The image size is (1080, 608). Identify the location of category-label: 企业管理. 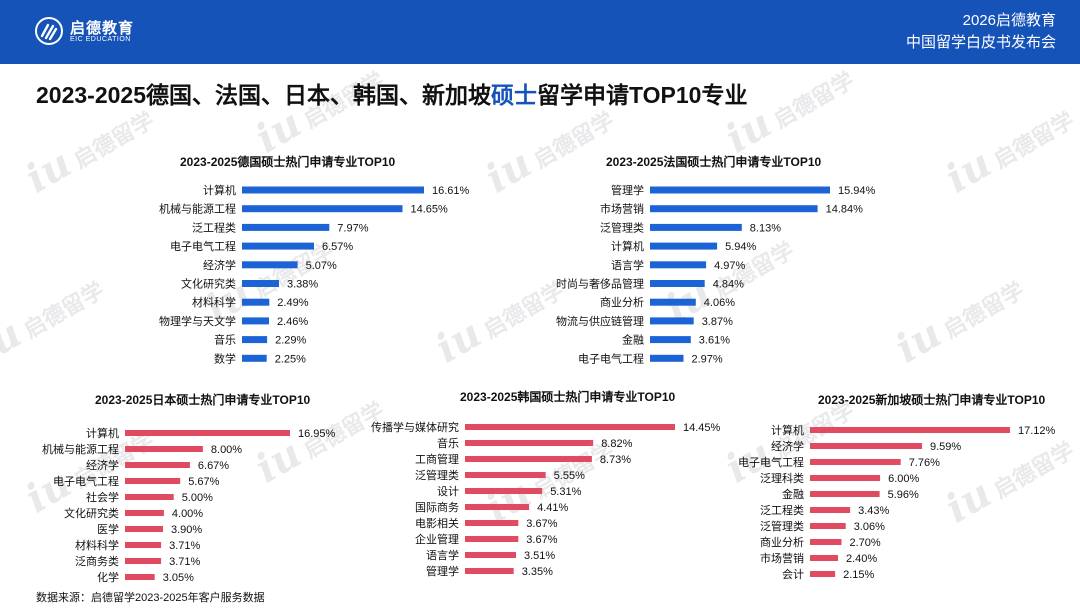
(437, 539).